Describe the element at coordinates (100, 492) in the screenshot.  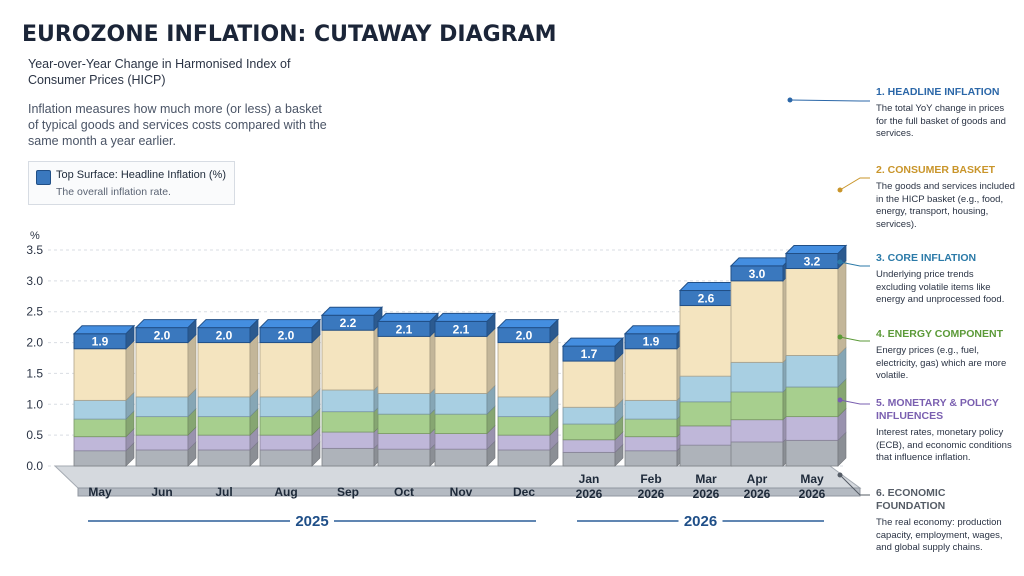
I see `x-tick-label: May` at that location.